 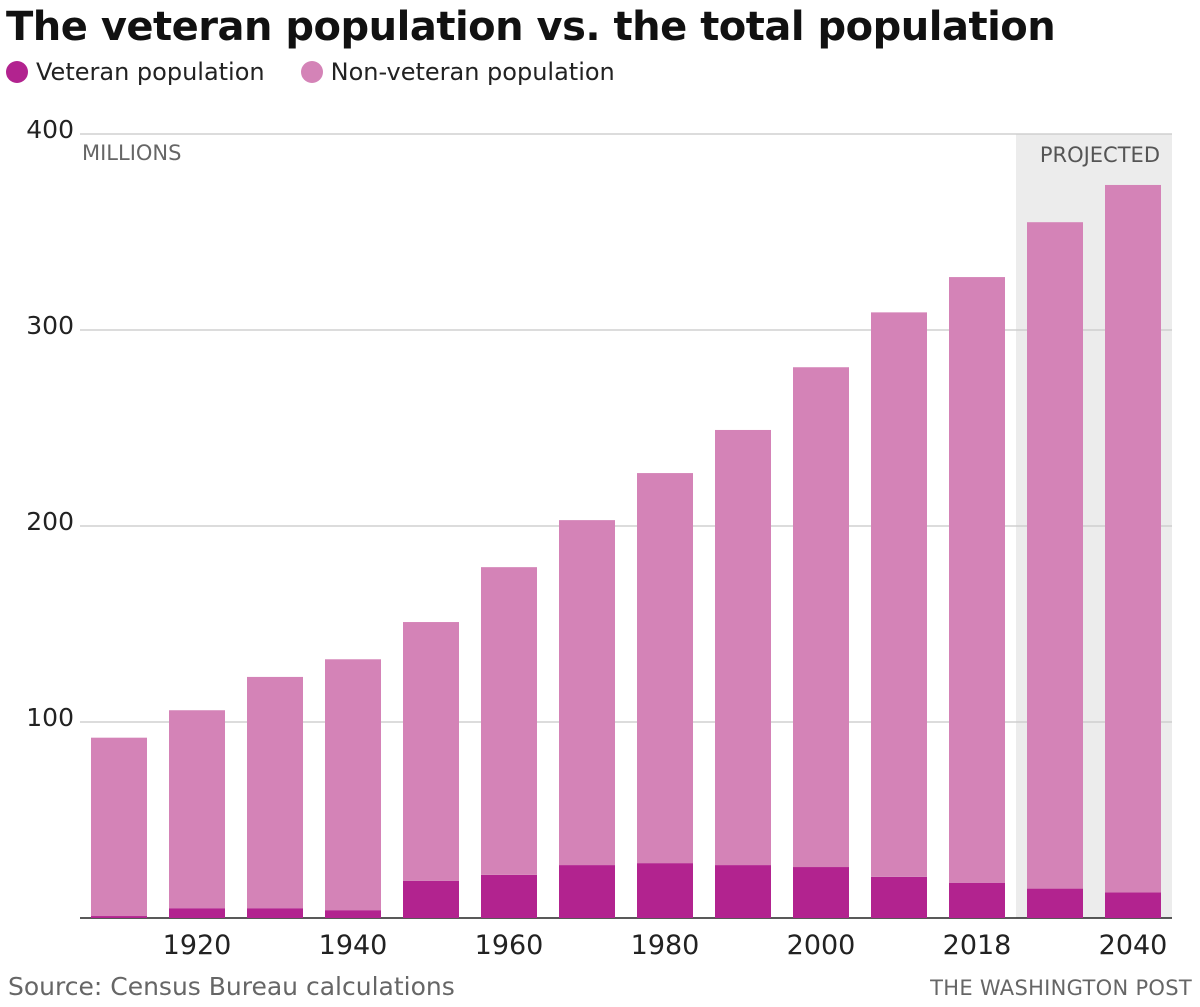 What do you see at coordinates (509, 896) in the screenshot?
I see `bar-veteran-1960` at bounding box center [509, 896].